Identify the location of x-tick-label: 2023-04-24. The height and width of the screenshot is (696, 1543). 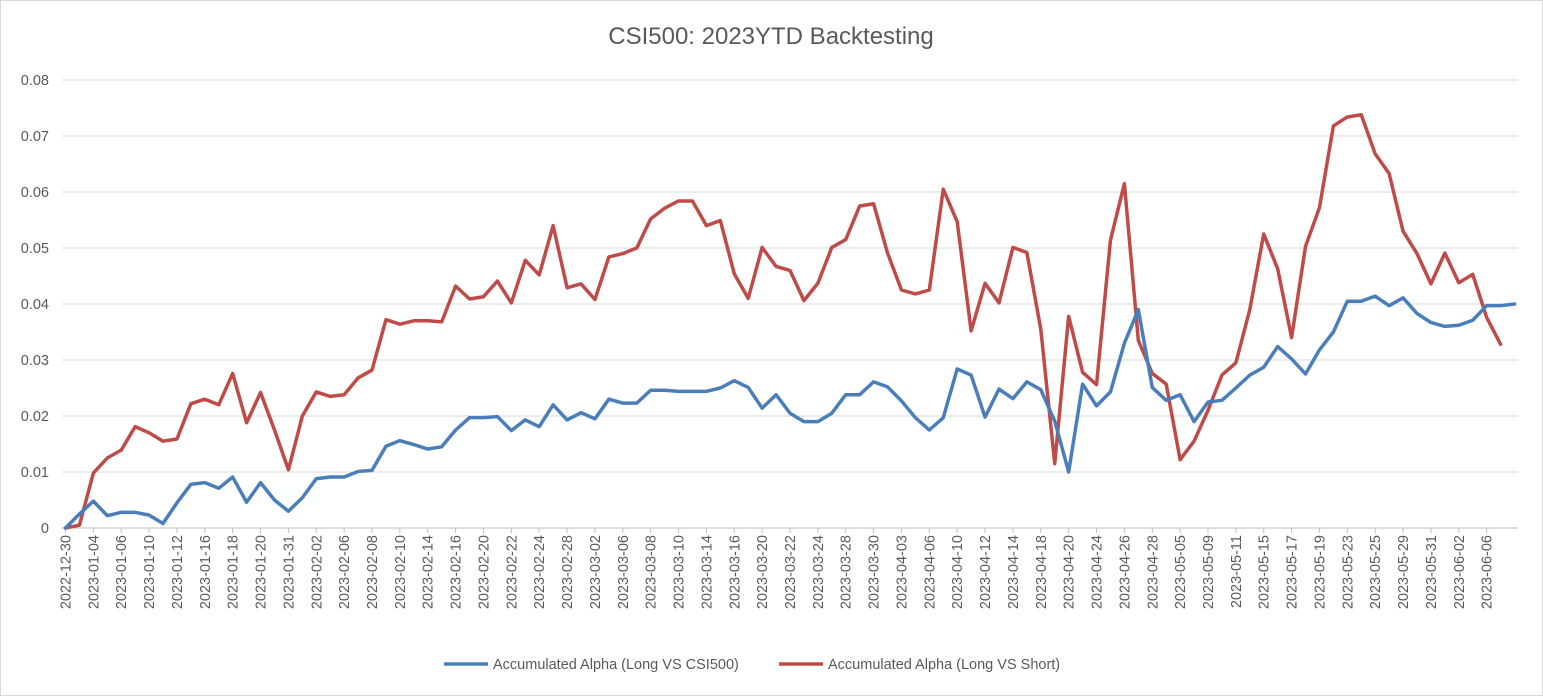
(1098, 572).